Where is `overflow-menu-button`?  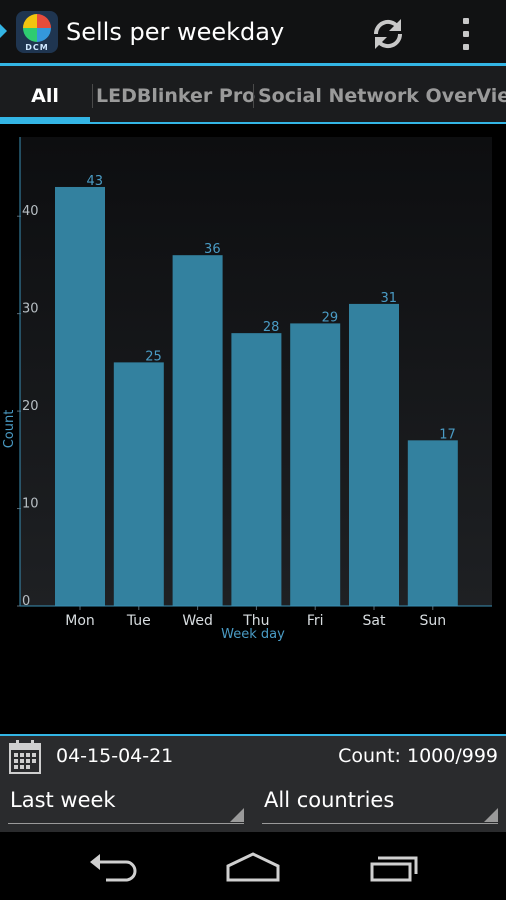 overflow-menu-button is located at coordinates (466, 34).